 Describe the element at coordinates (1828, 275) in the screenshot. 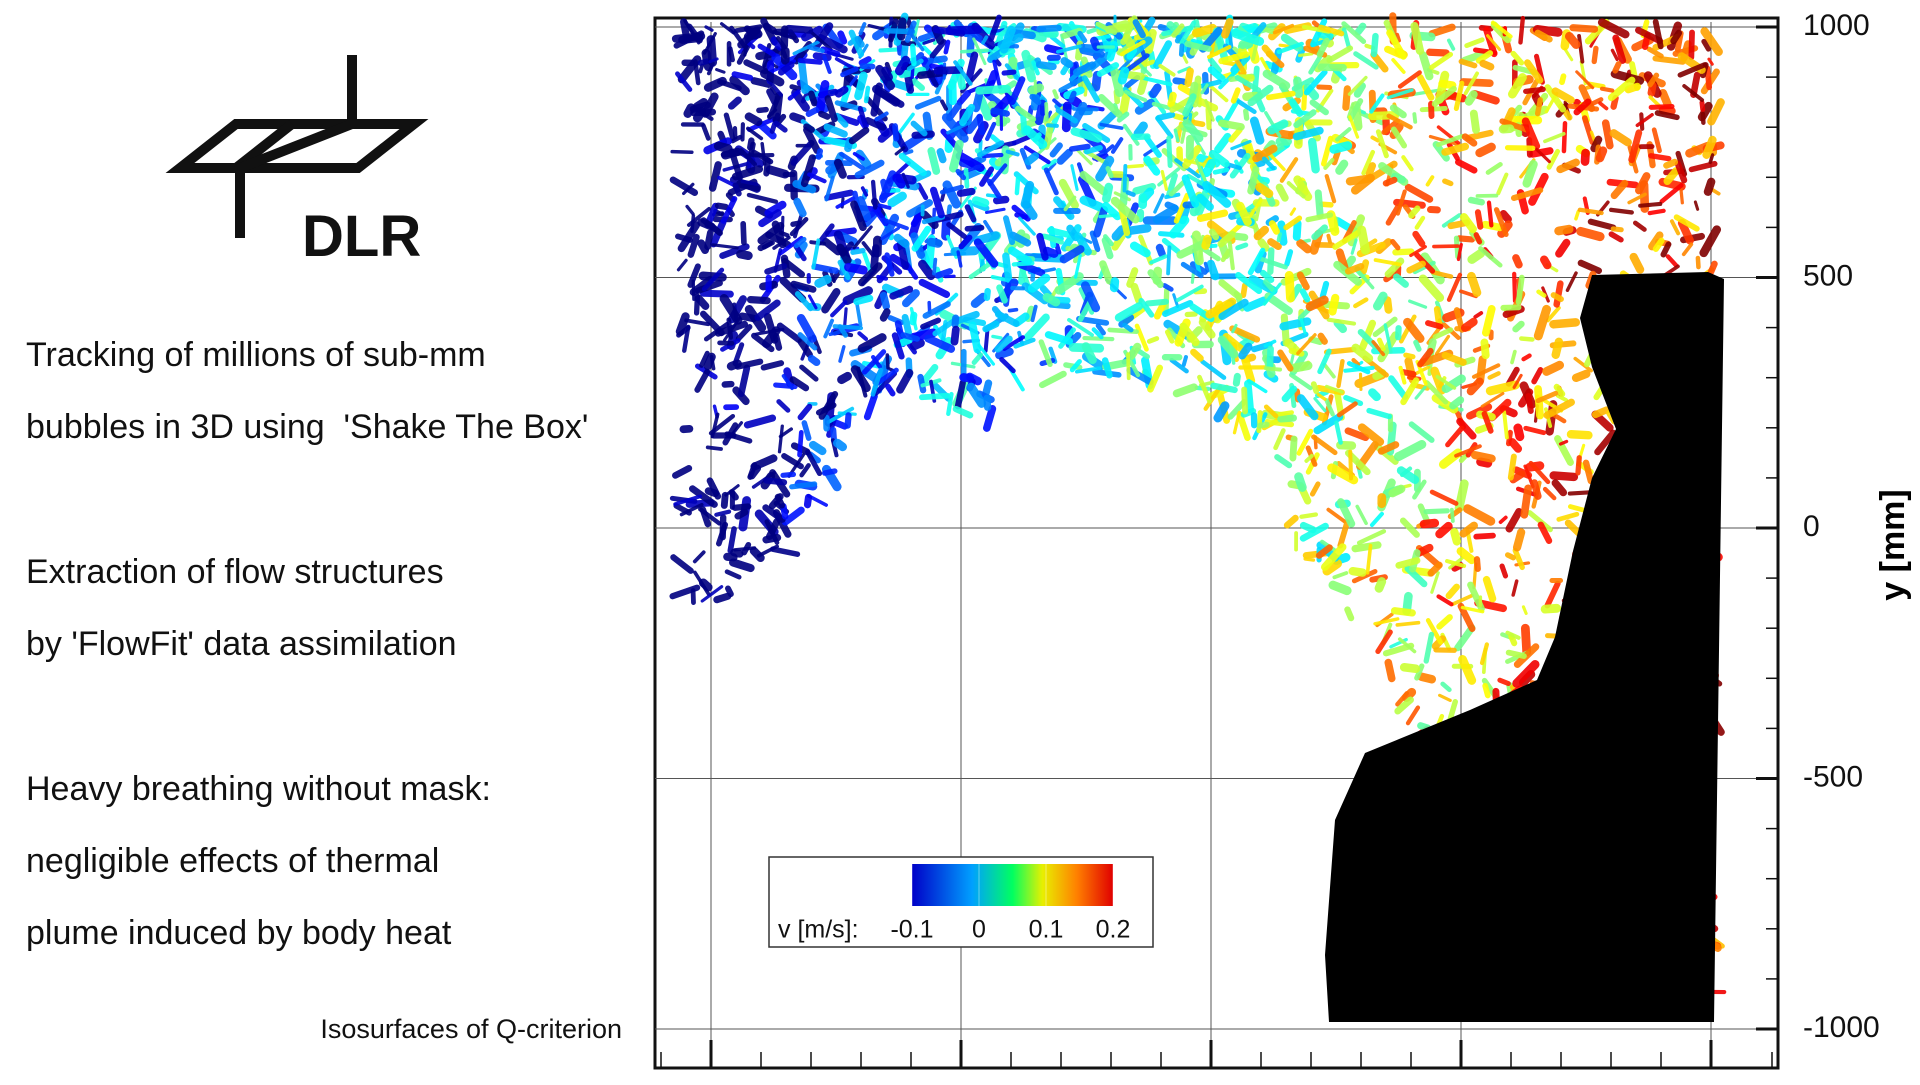

I see `y-tick-label: 500` at that location.